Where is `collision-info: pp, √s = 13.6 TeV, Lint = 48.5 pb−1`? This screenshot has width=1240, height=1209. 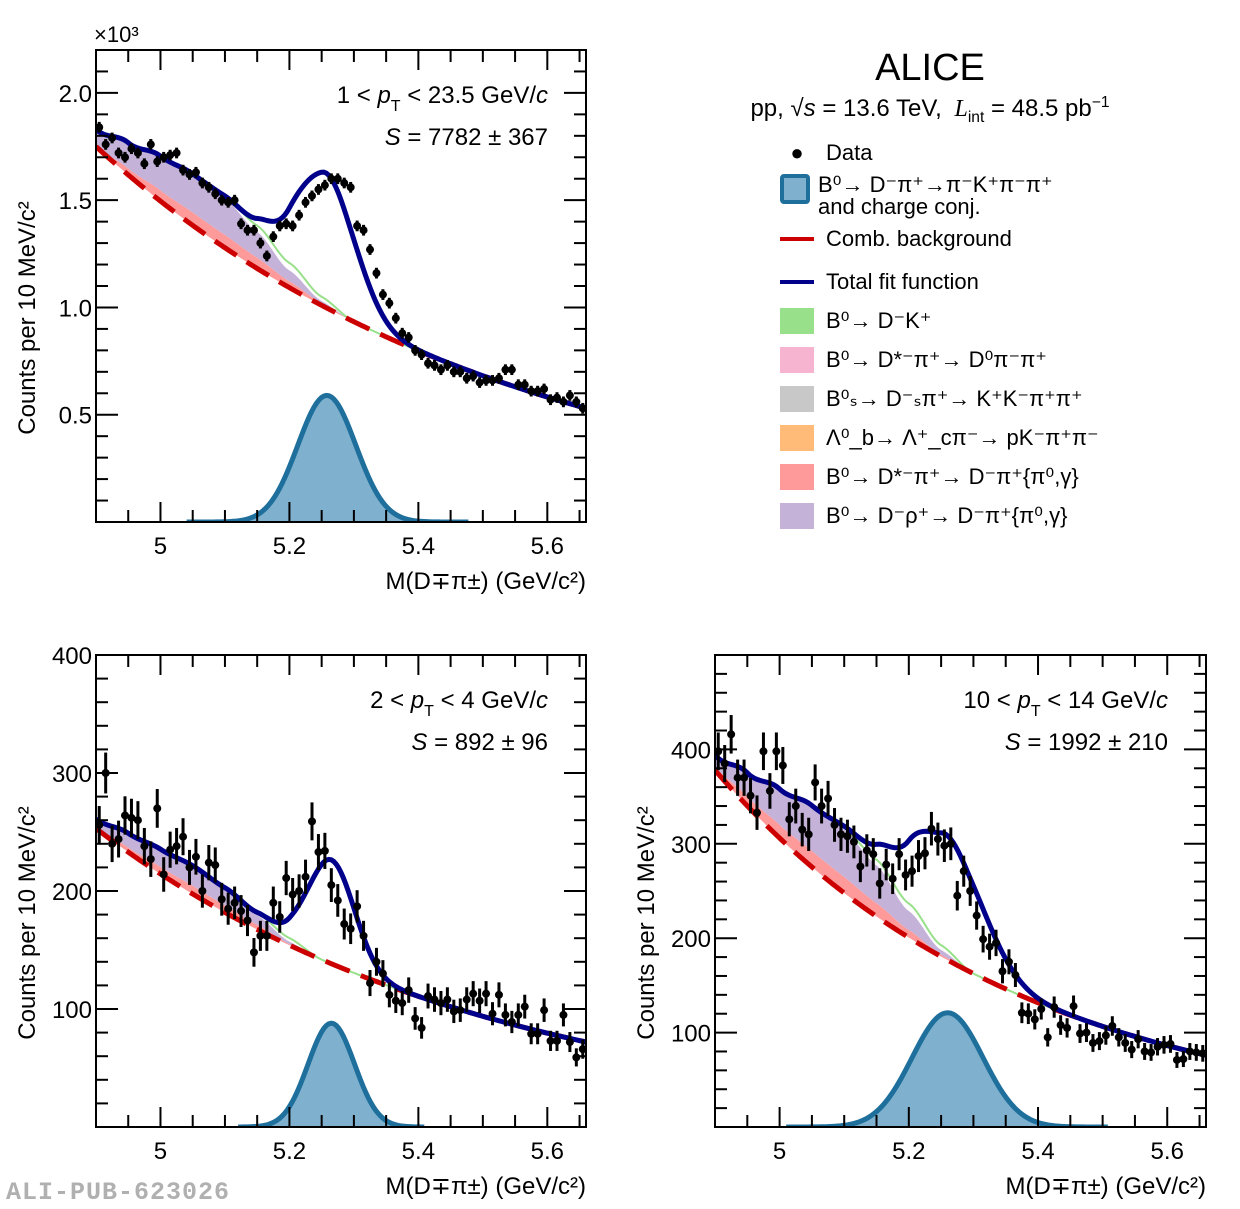 collision-info: pp, √s = 13.6 TeV, Lint = 48.5 pb−1 is located at coordinates (930, 110).